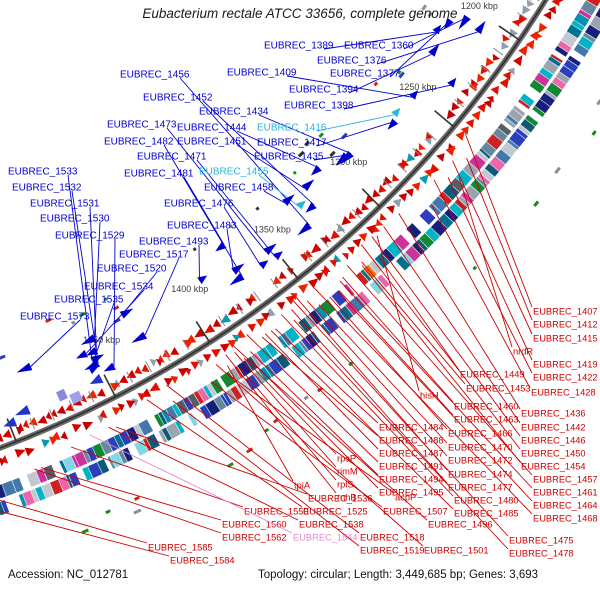 The height and width of the screenshot is (600, 600). Describe the element at coordinates (43, 172) in the screenshot. I see `gene-label: EUBREC_1533` at that location.